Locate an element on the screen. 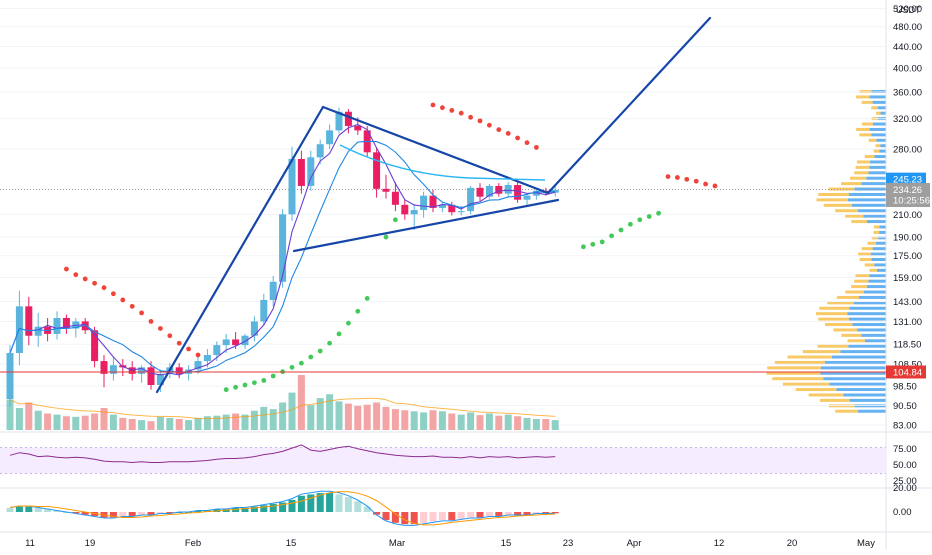  resistance-curve is located at coordinates (442, 162).